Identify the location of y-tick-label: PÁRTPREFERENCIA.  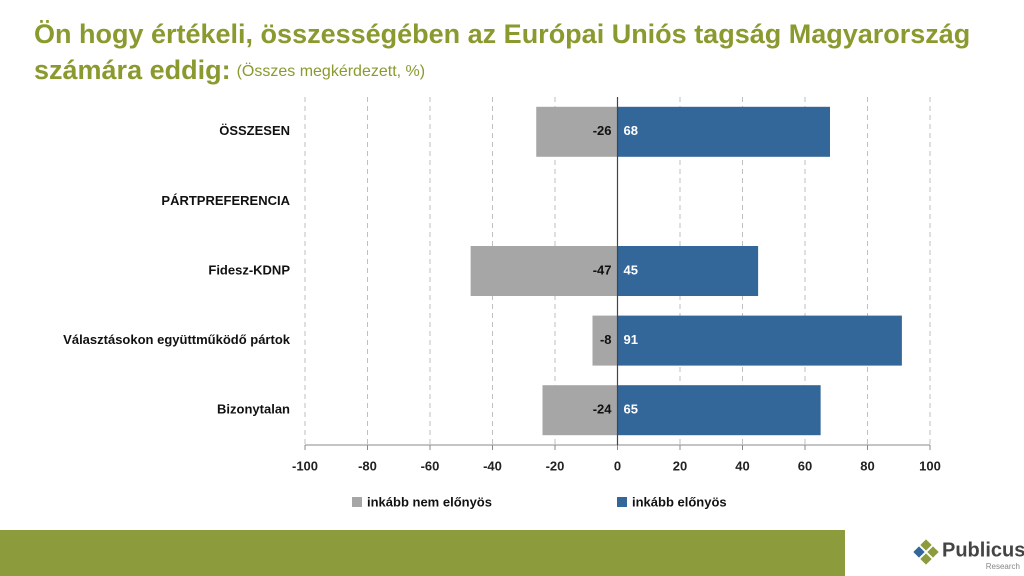
(225, 200).